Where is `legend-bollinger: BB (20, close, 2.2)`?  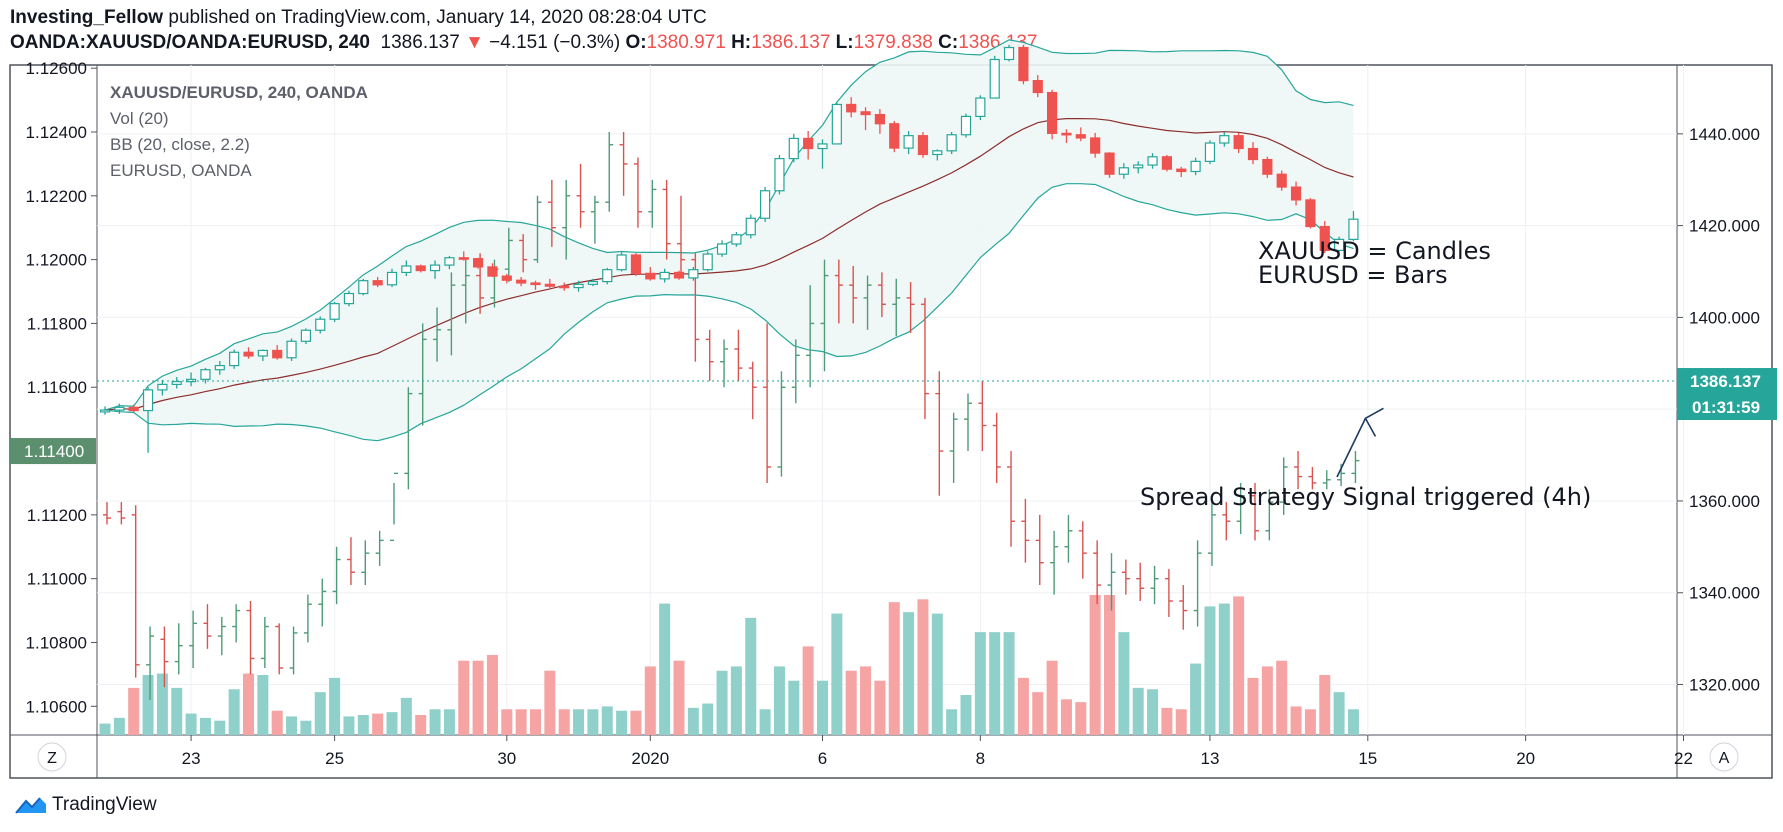
legend-bollinger: BB (20, close, 2.2) is located at coordinates (180, 144).